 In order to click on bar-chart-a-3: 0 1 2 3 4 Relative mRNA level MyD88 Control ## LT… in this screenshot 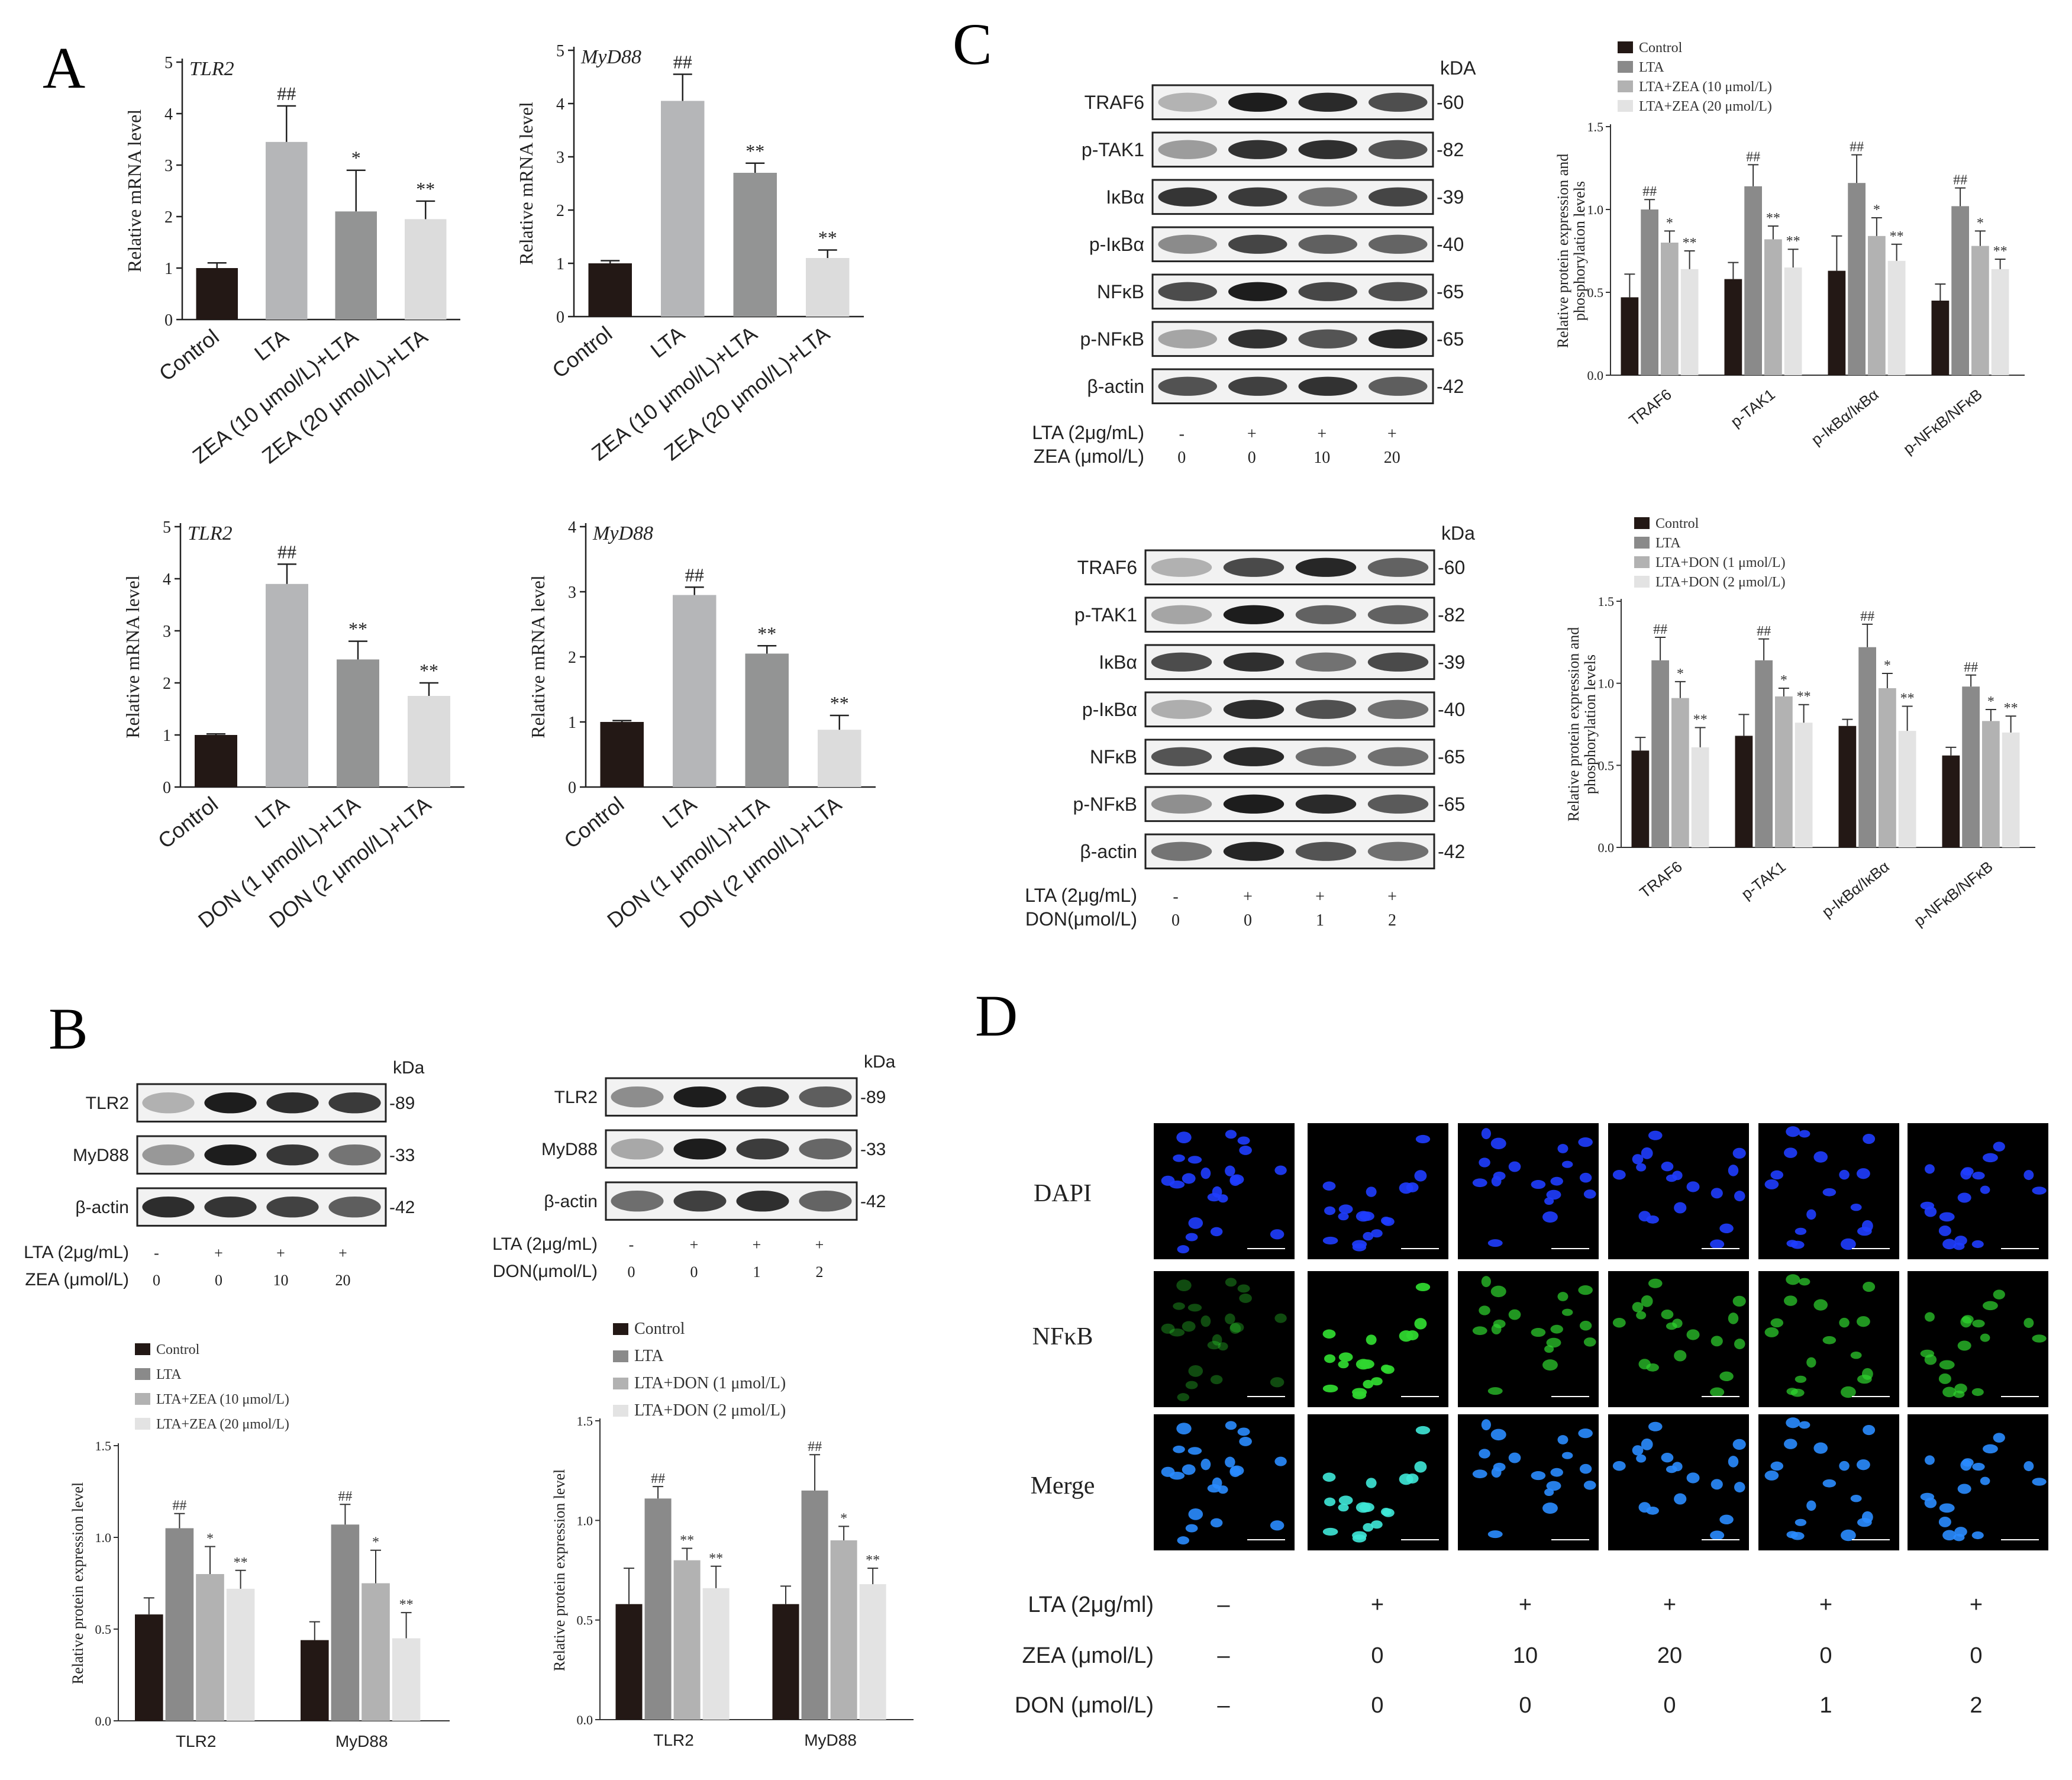, I will do `click(701, 726)`.